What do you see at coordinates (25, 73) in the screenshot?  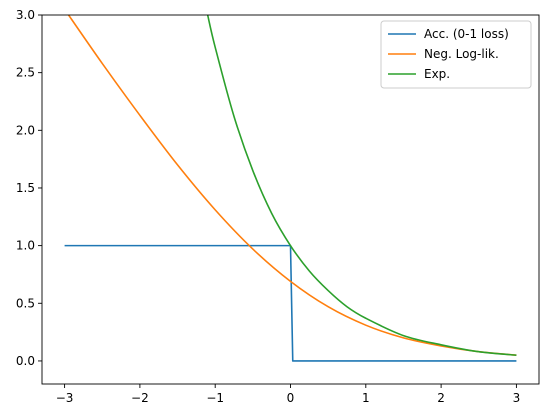 I see `y-tick-label: 2.5` at bounding box center [25, 73].